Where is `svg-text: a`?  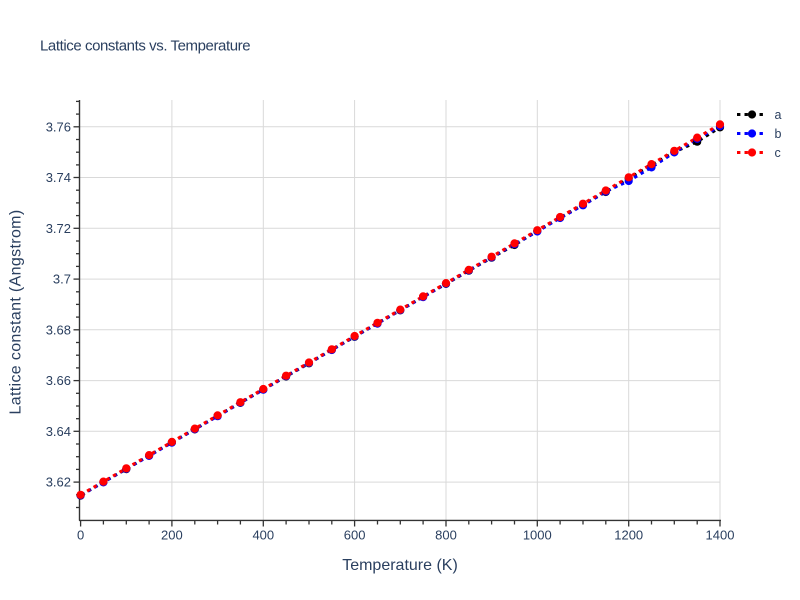
svg-text: a is located at coordinates (778, 115).